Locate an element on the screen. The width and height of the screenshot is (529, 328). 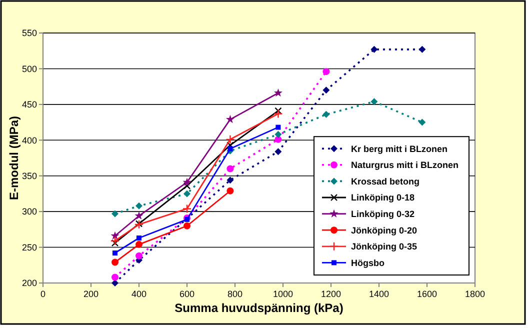
x-tick-label: 0 is located at coordinates (43, 294).